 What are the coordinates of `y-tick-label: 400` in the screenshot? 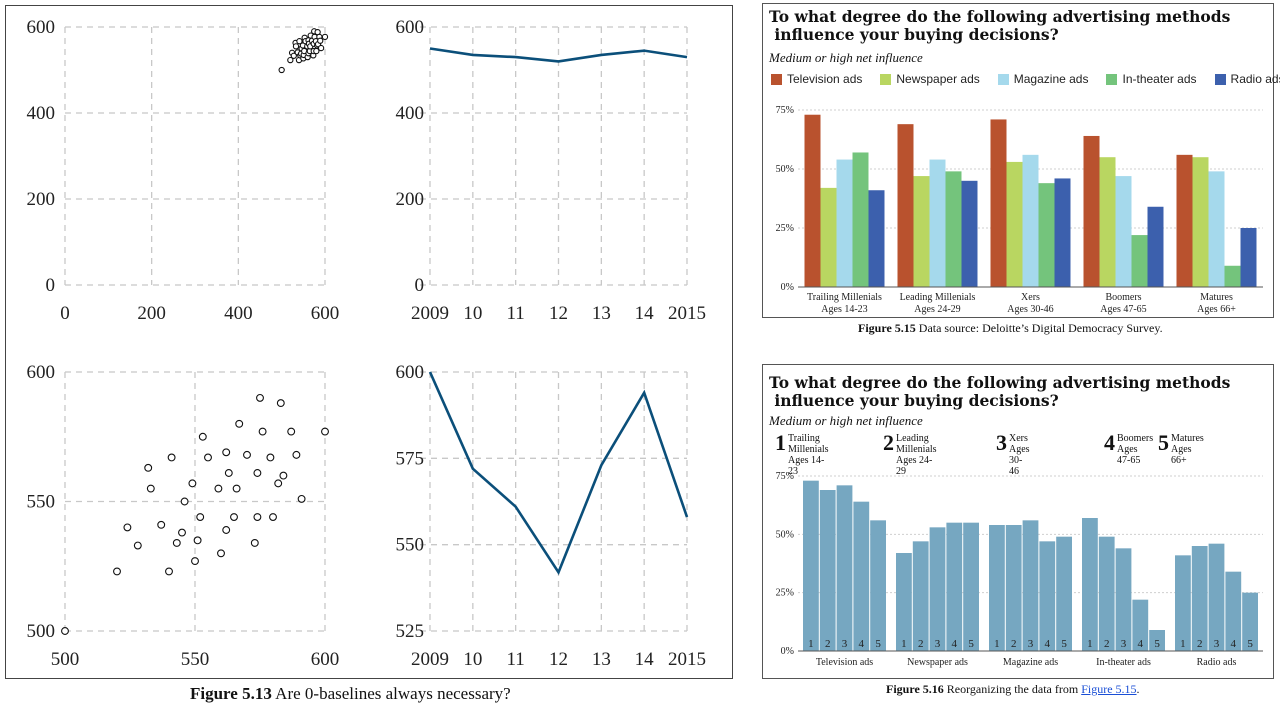 It's located at (41, 113).